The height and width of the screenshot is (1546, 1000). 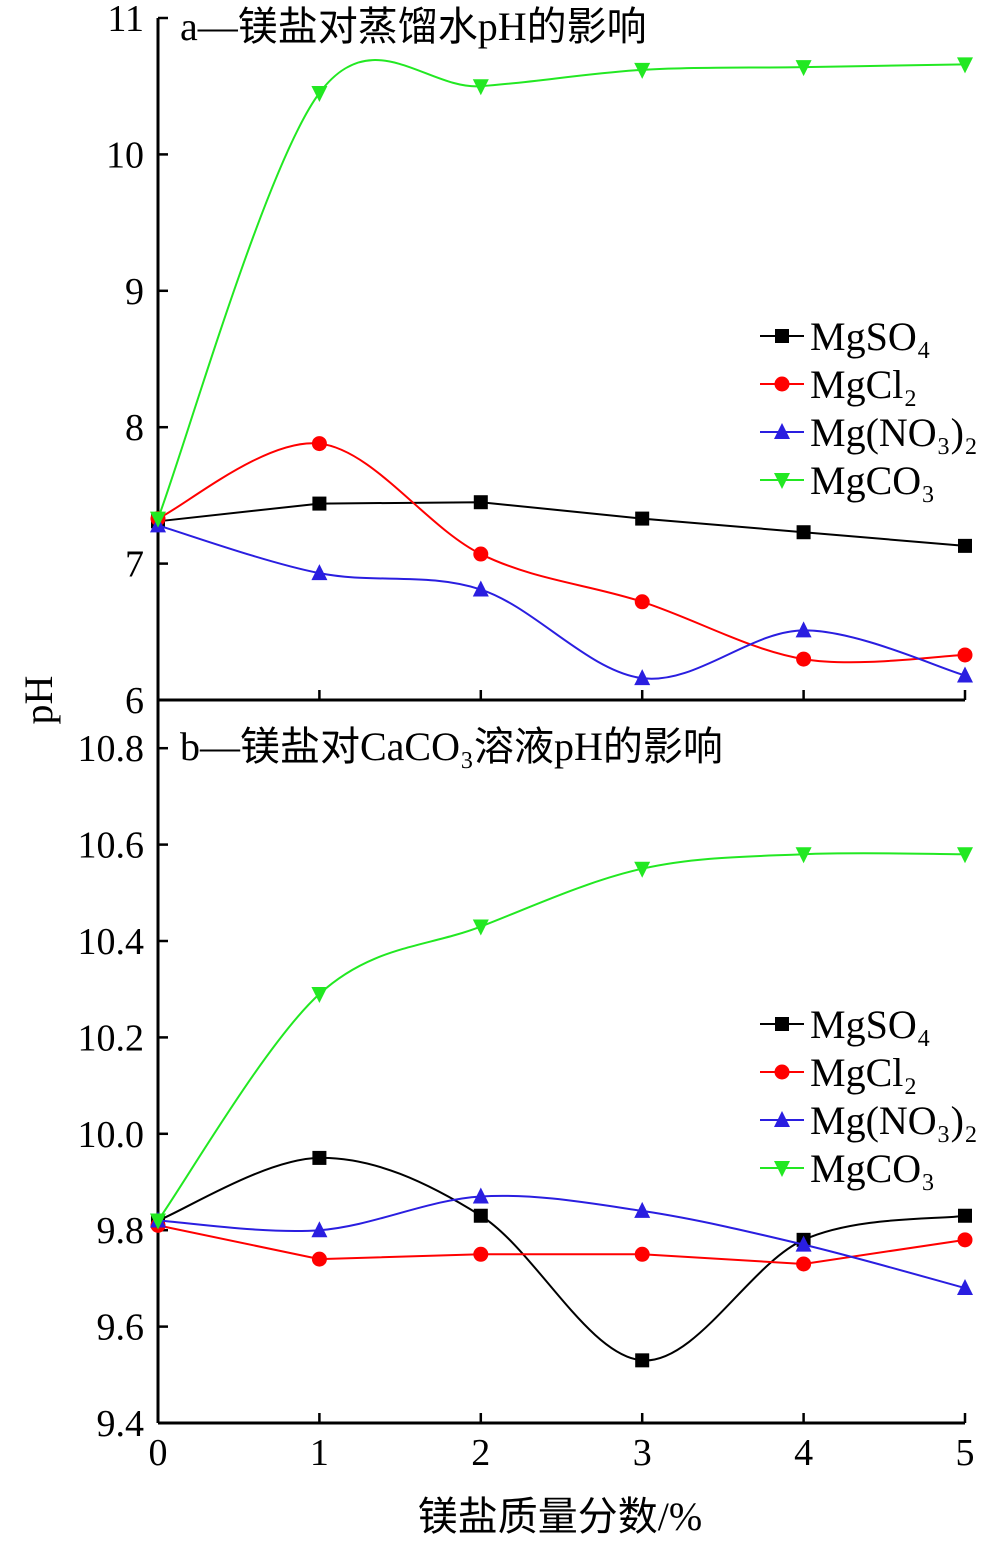 What do you see at coordinates (803, 1453) in the screenshot?
I see `x-tick-label: 4` at bounding box center [803, 1453].